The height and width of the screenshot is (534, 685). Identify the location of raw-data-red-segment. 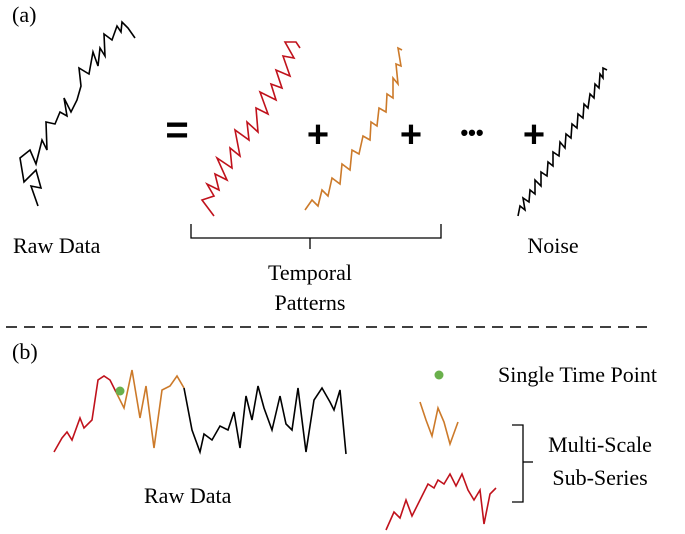
(85, 414).